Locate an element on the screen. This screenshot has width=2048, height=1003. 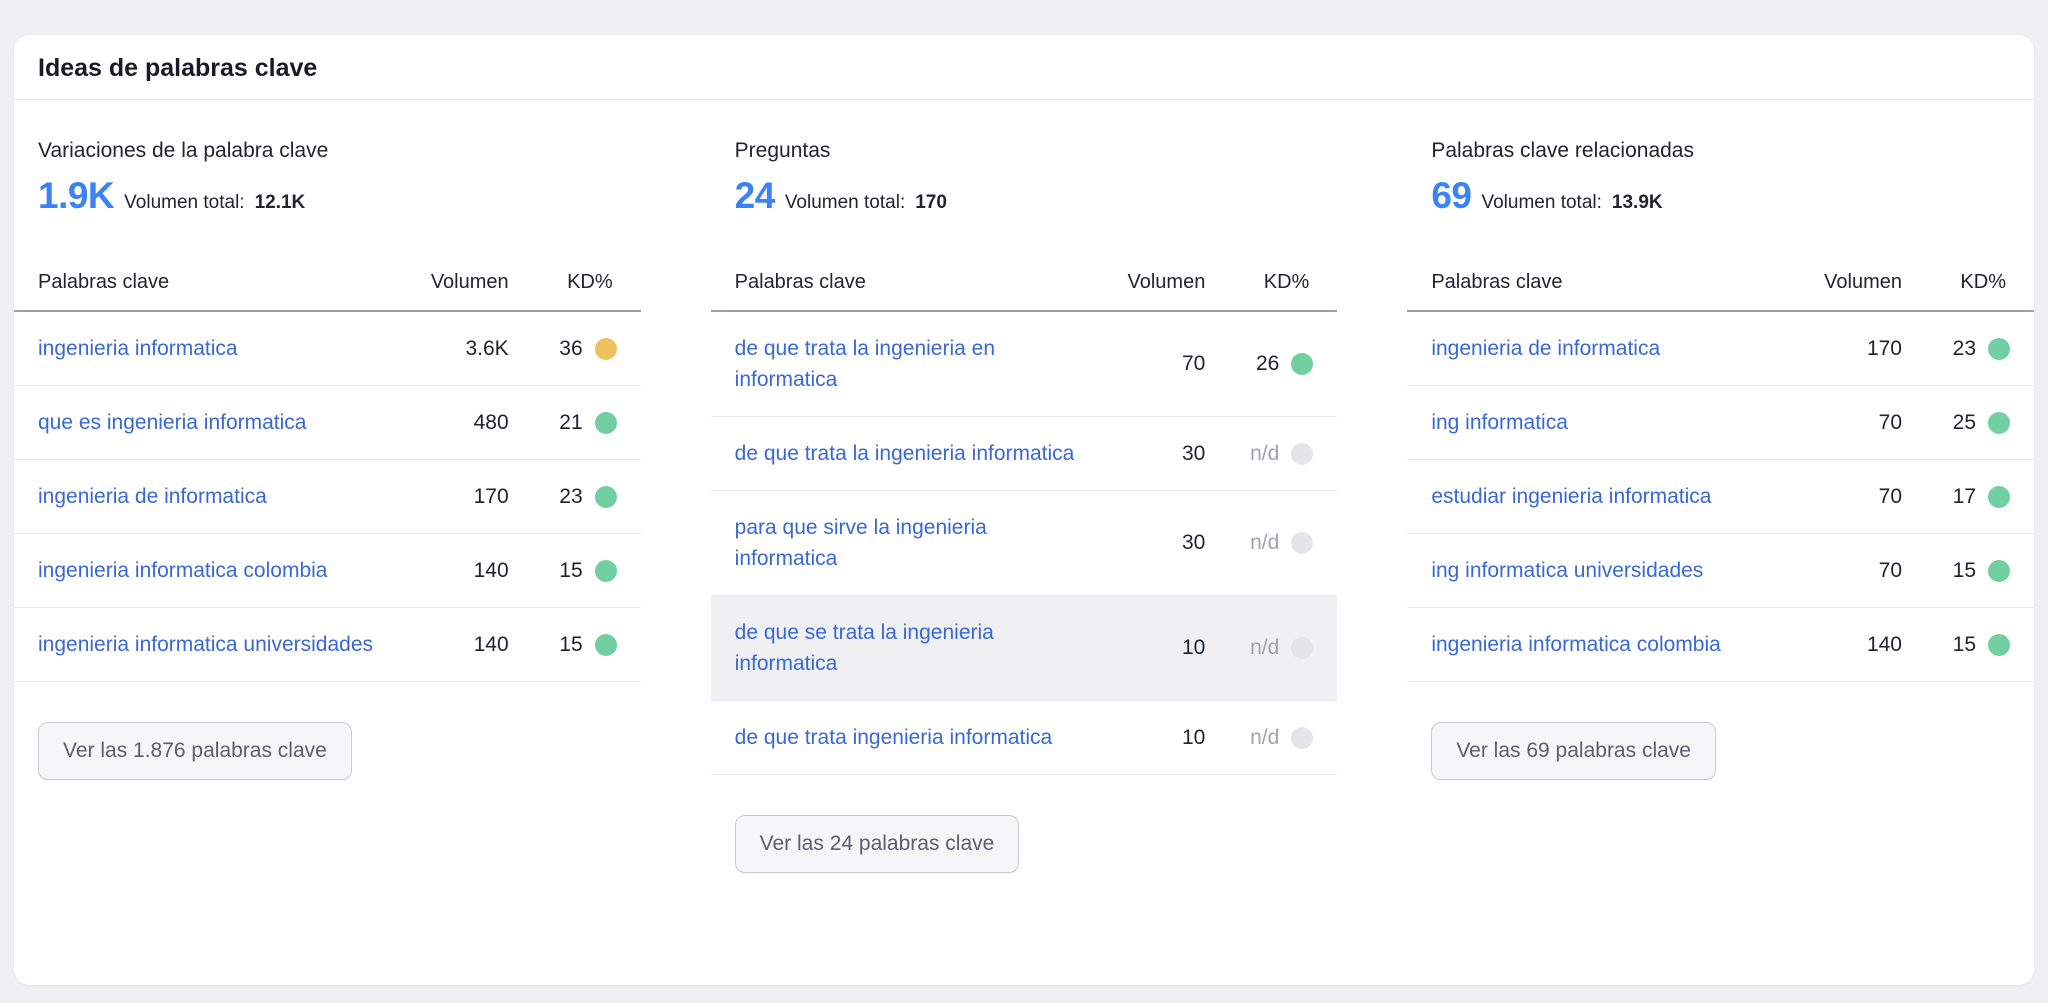
kd-cell: 26 is located at coordinates (1259, 364).